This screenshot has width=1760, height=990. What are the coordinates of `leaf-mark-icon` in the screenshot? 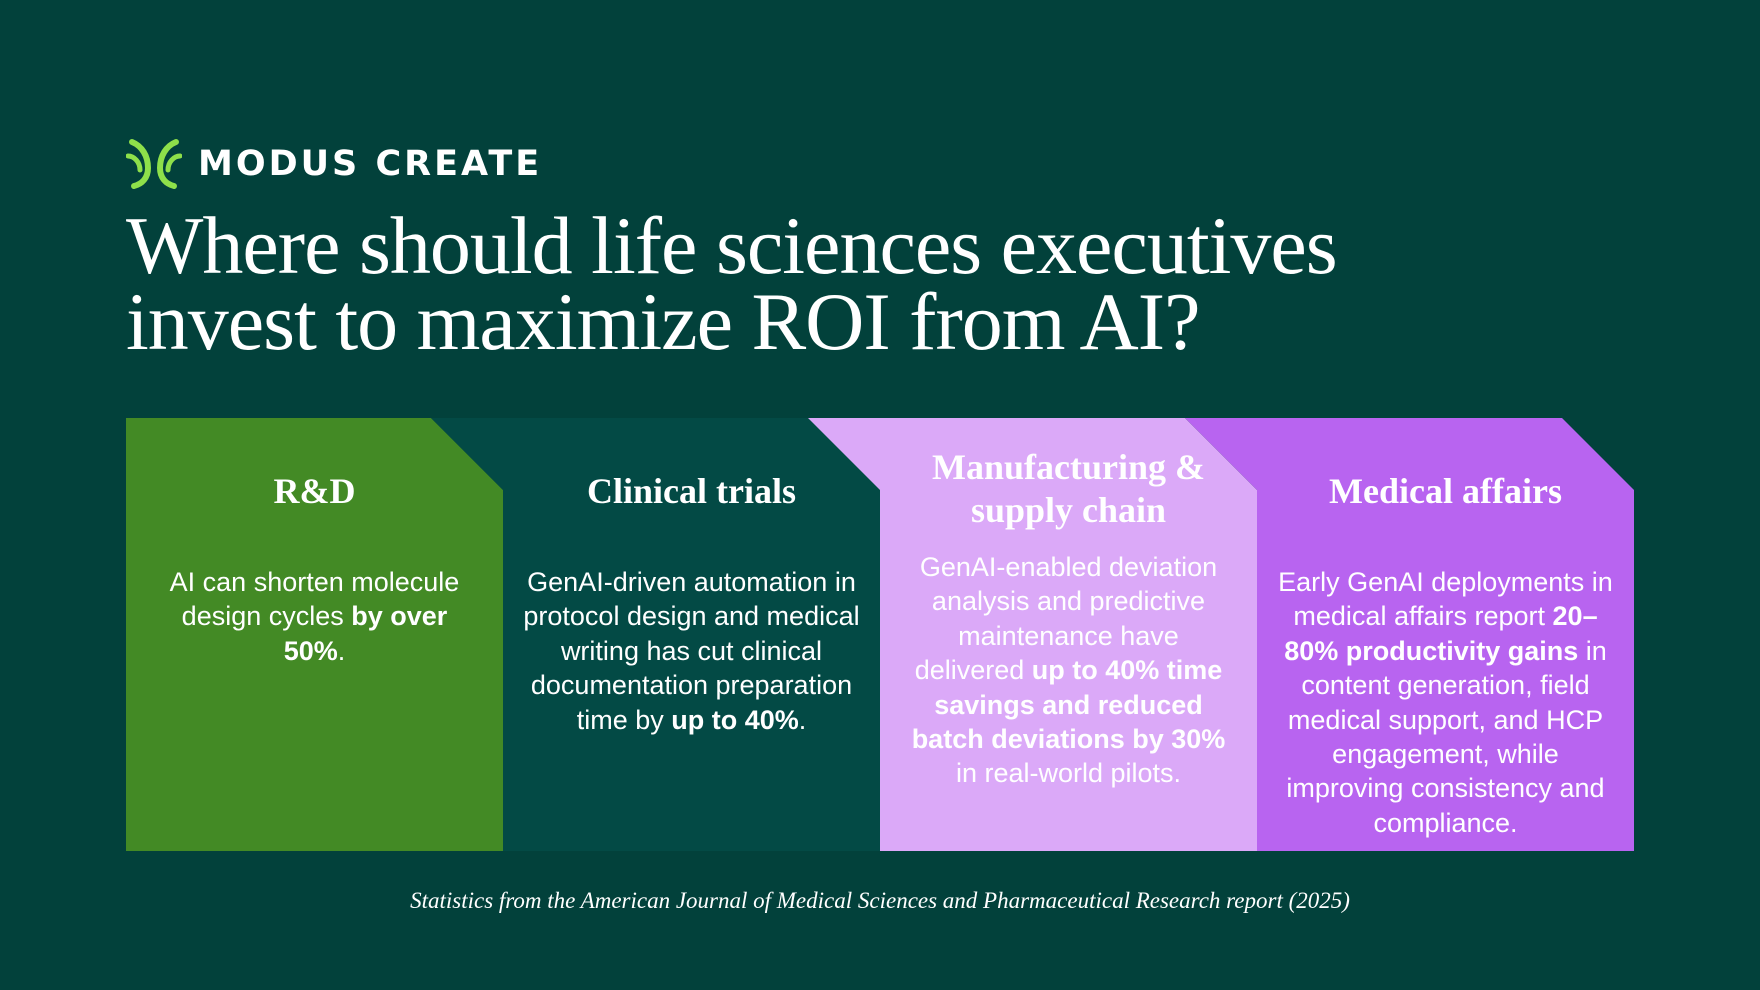 It's located at (154, 164).